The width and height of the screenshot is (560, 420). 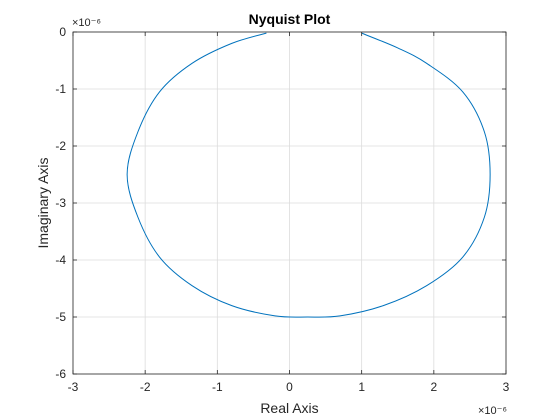 I want to click on y-tick-label: 0, so click(x=62, y=32).